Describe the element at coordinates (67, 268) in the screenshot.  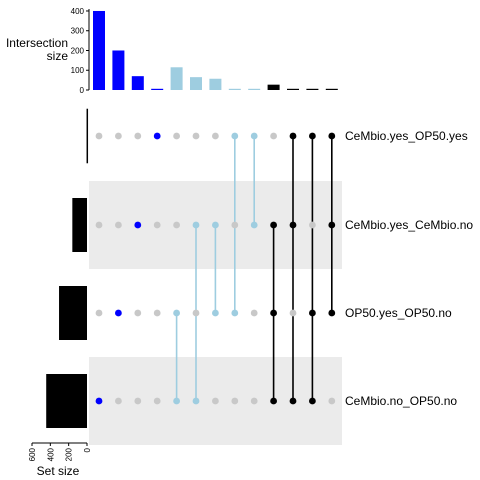
I see `set-size-bars` at that location.